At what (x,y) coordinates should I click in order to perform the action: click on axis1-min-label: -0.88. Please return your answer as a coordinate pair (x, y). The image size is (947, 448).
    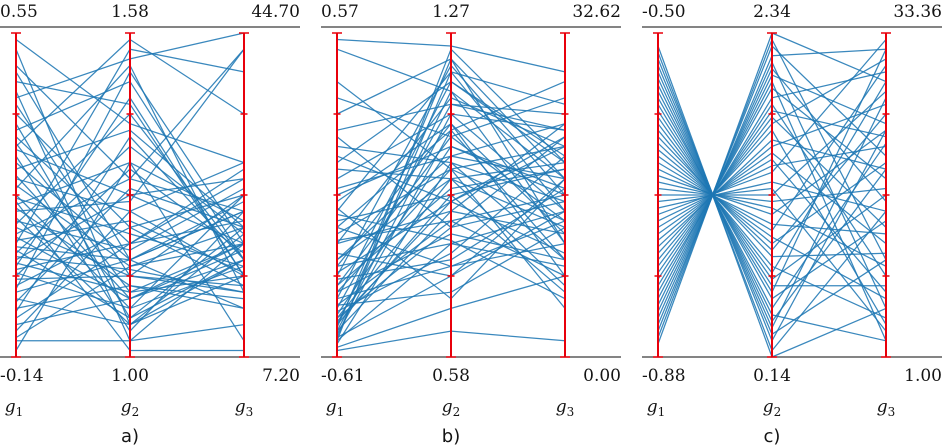
    Looking at the image, I should click on (664, 376).